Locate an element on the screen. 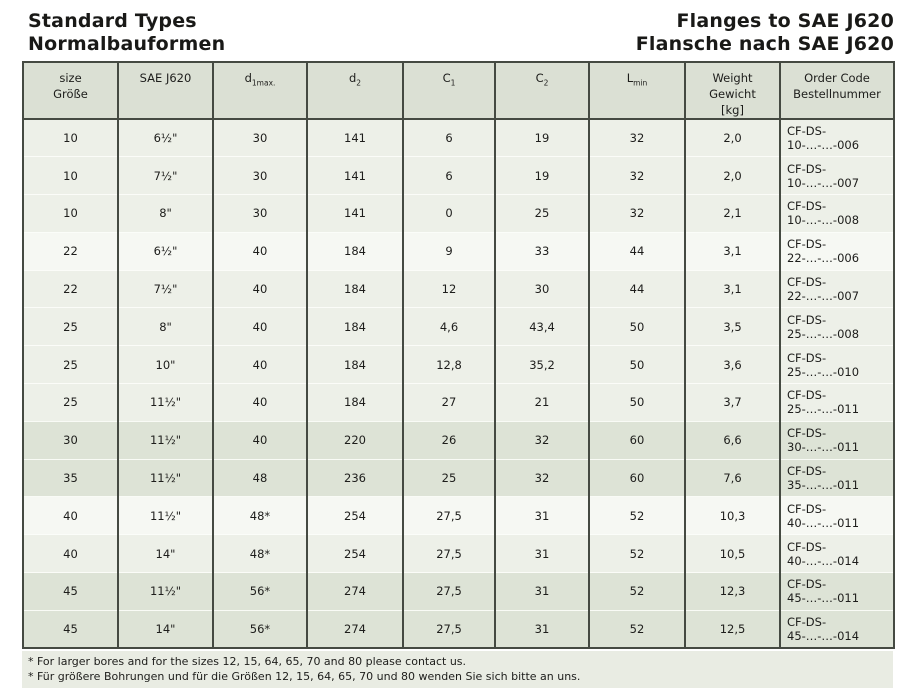 The height and width of the screenshot is (692, 922). col-header-weight-en: Weight is located at coordinates (732, 78).